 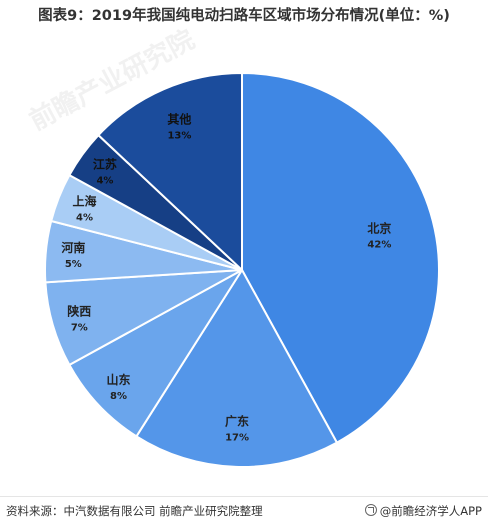 What do you see at coordinates (73, 264) in the screenshot?
I see `slice-value-label: 5%` at bounding box center [73, 264].